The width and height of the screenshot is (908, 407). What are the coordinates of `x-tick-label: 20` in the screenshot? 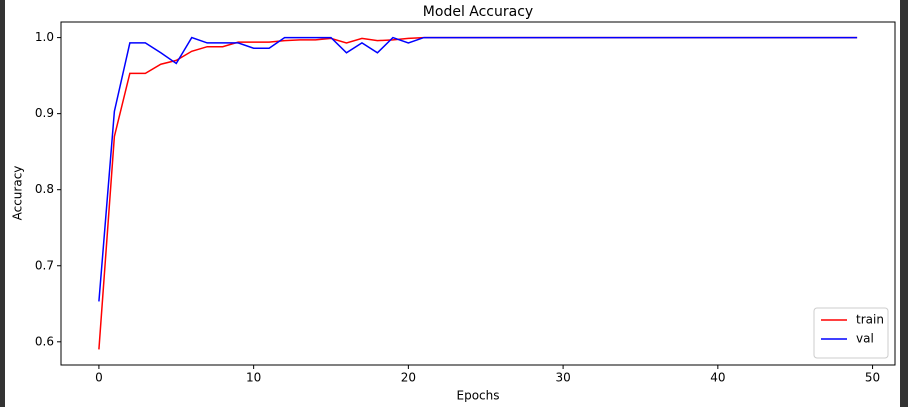 It's located at (408, 378).